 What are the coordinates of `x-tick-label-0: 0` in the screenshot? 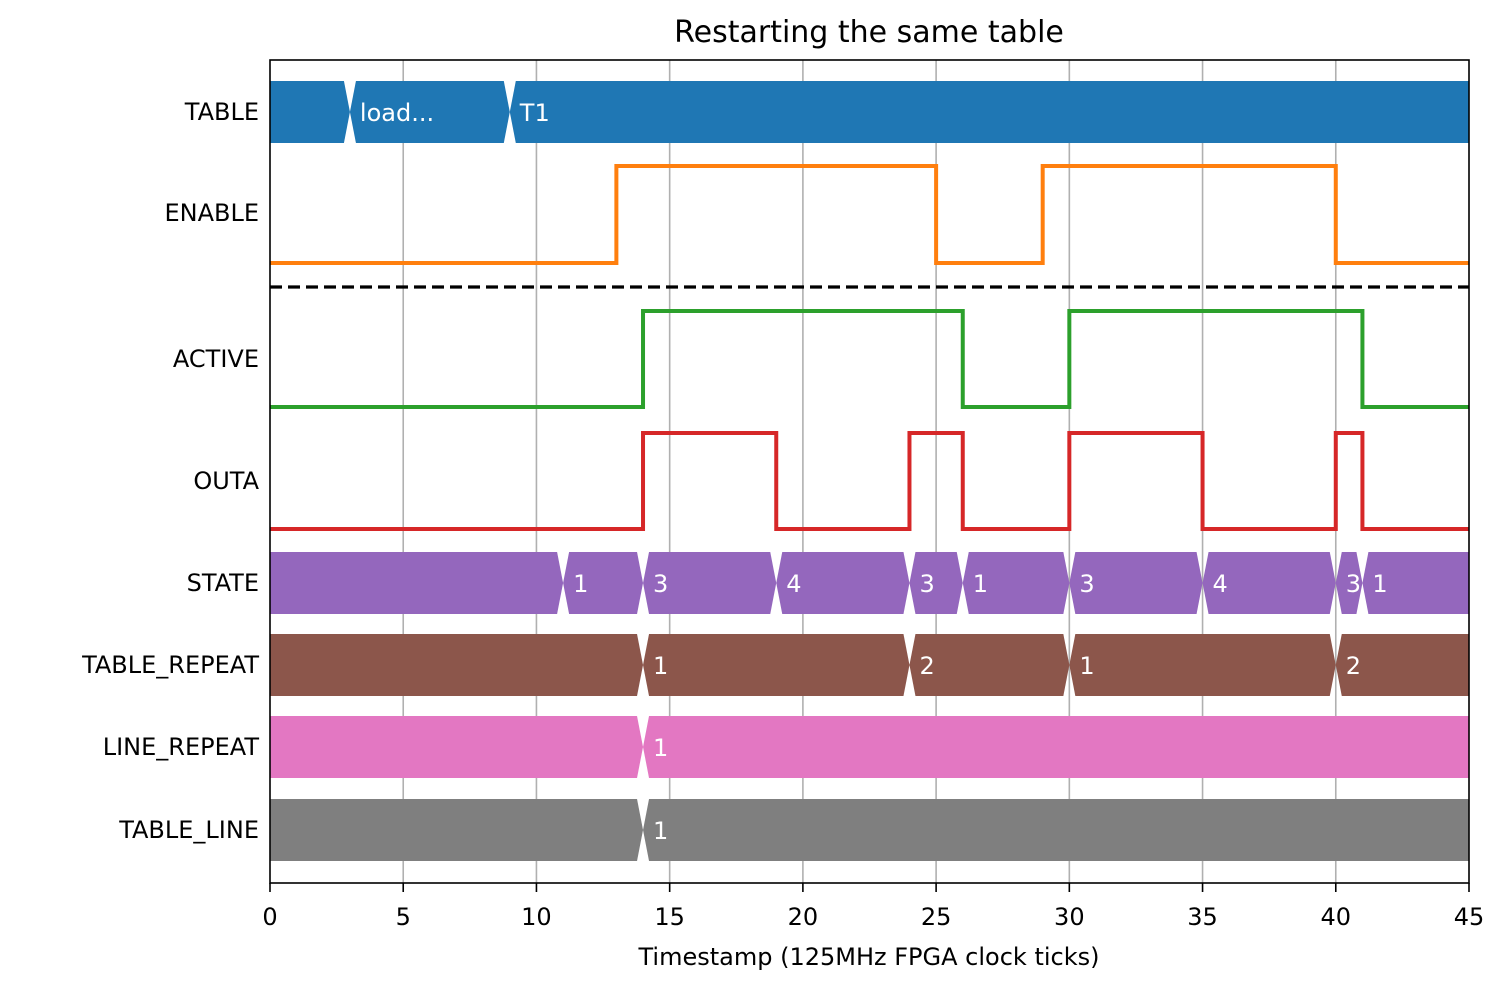 It's located at (269, 917).